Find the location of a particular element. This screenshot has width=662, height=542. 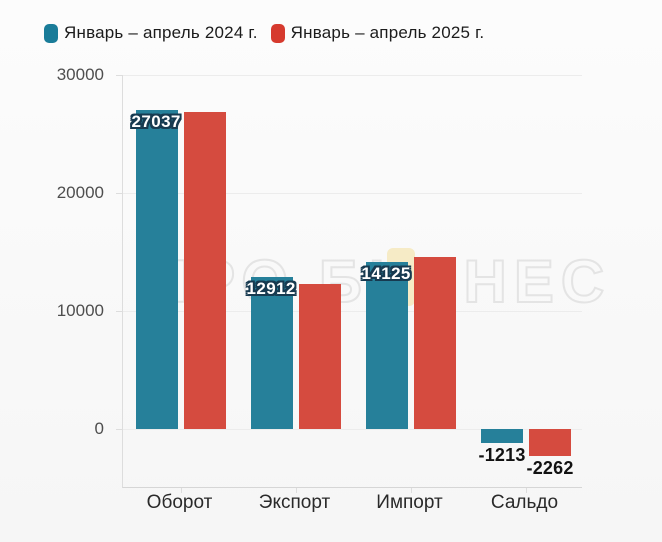

x-axis-labels: Оборот Экспорт Импорт Сальдо is located at coordinates (352, 506).